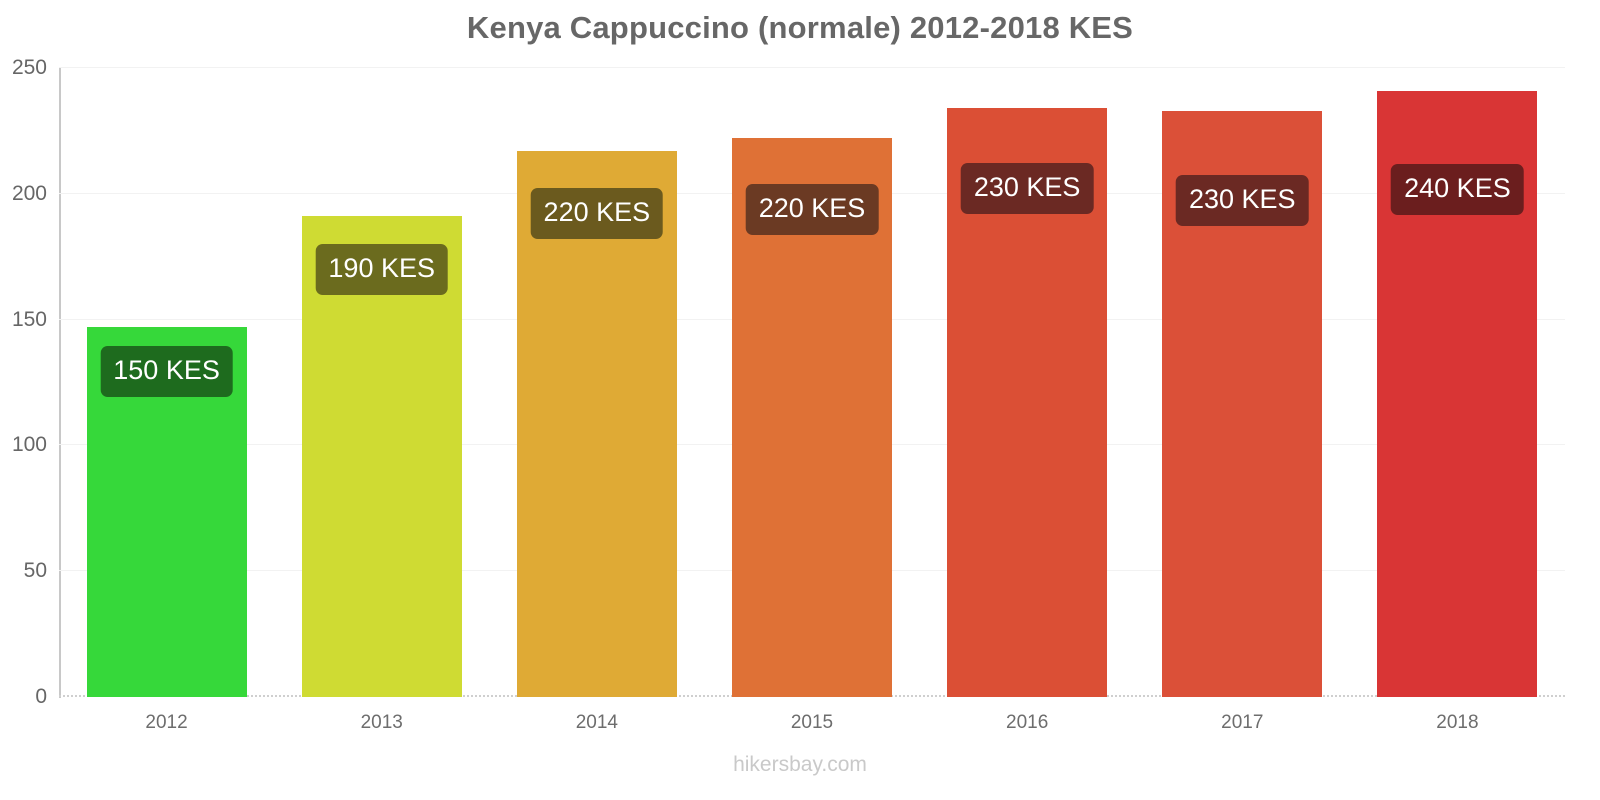 The image size is (1600, 800). What do you see at coordinates (41, 696) in the screenshot?
I see `y-axis-tick-label: 0` at bounding box center [41, 696].